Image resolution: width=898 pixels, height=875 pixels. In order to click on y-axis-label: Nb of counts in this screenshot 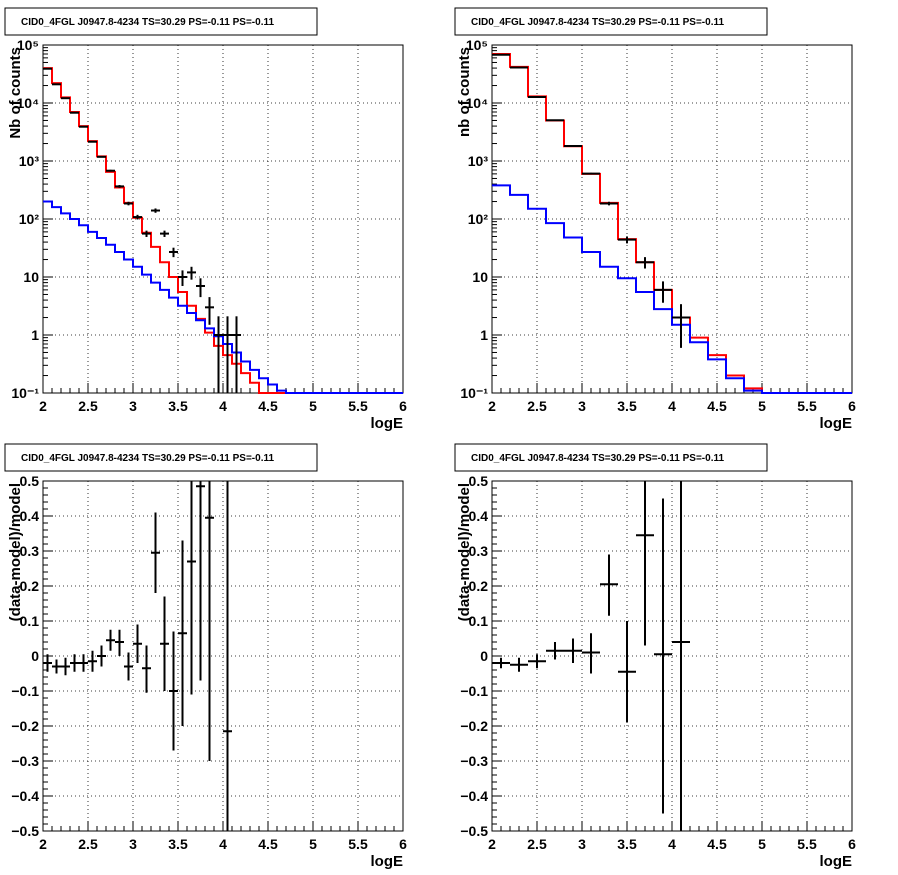, I will do `click(15, 93)`.